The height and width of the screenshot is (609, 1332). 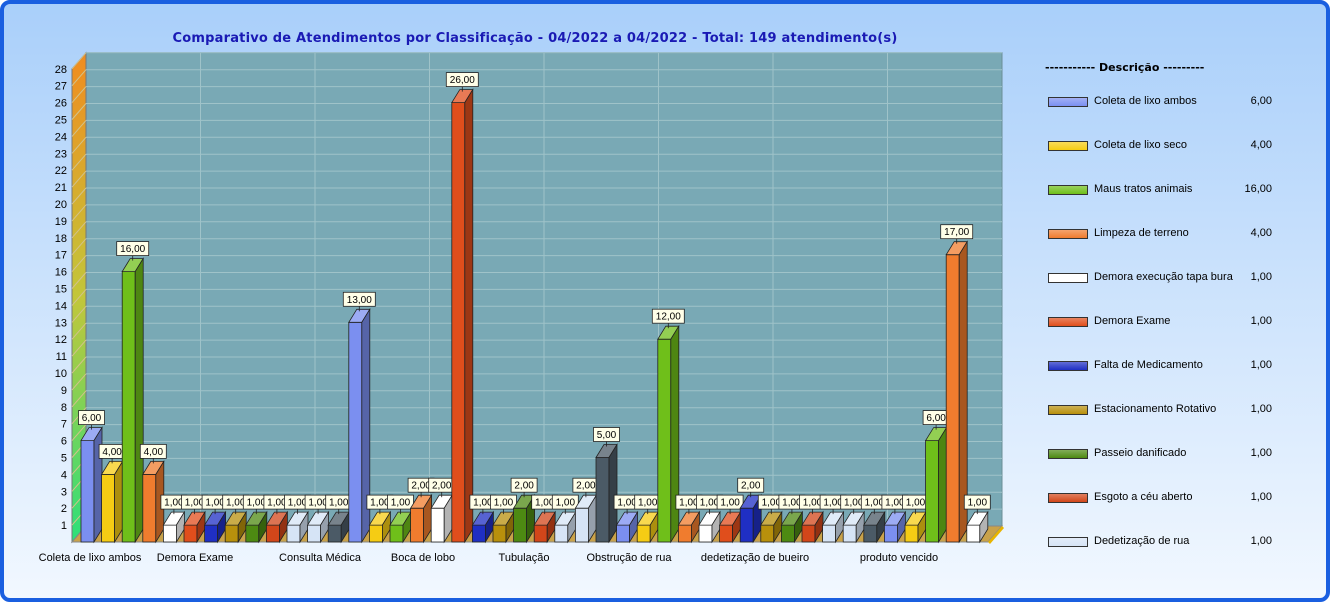 What do you see at coordinates (359, 300) in the screenshot?
I see `data-label: 13,00` at bounding box center [359, 300].